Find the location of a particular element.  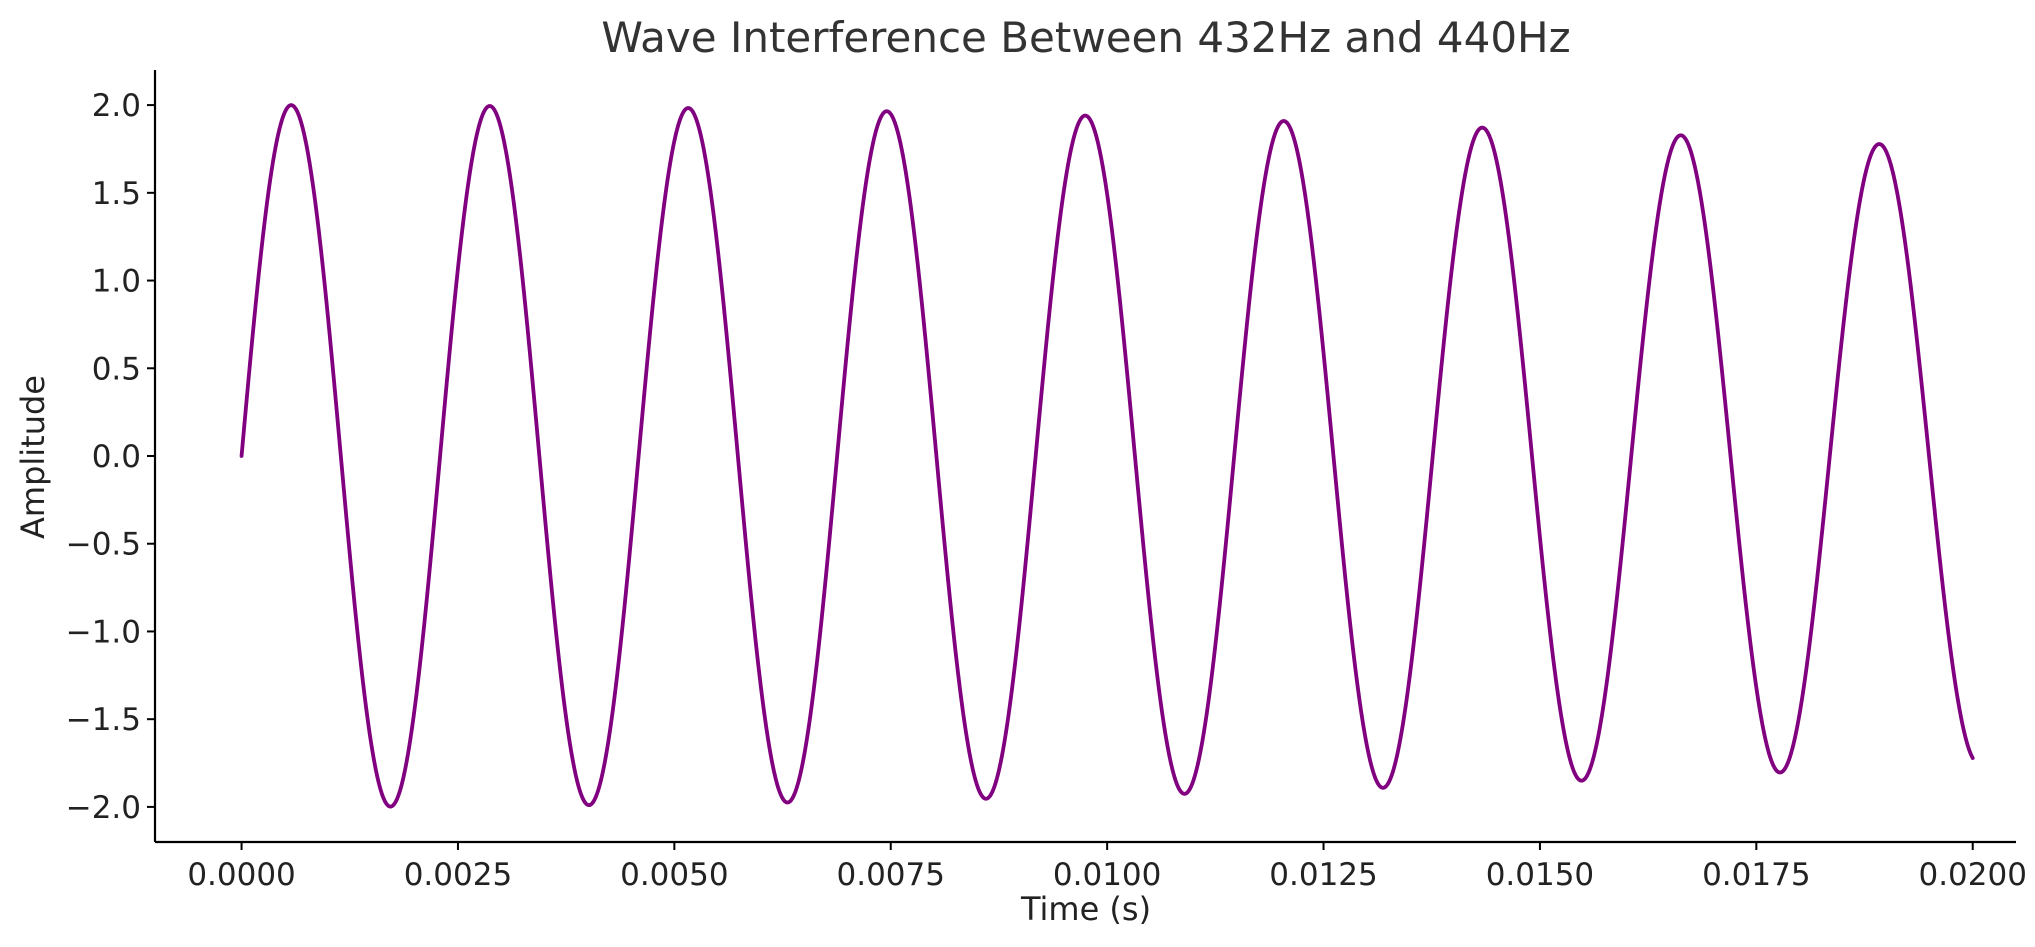

x-tick-label: 0.0025 is located at coordinates (458, 875).